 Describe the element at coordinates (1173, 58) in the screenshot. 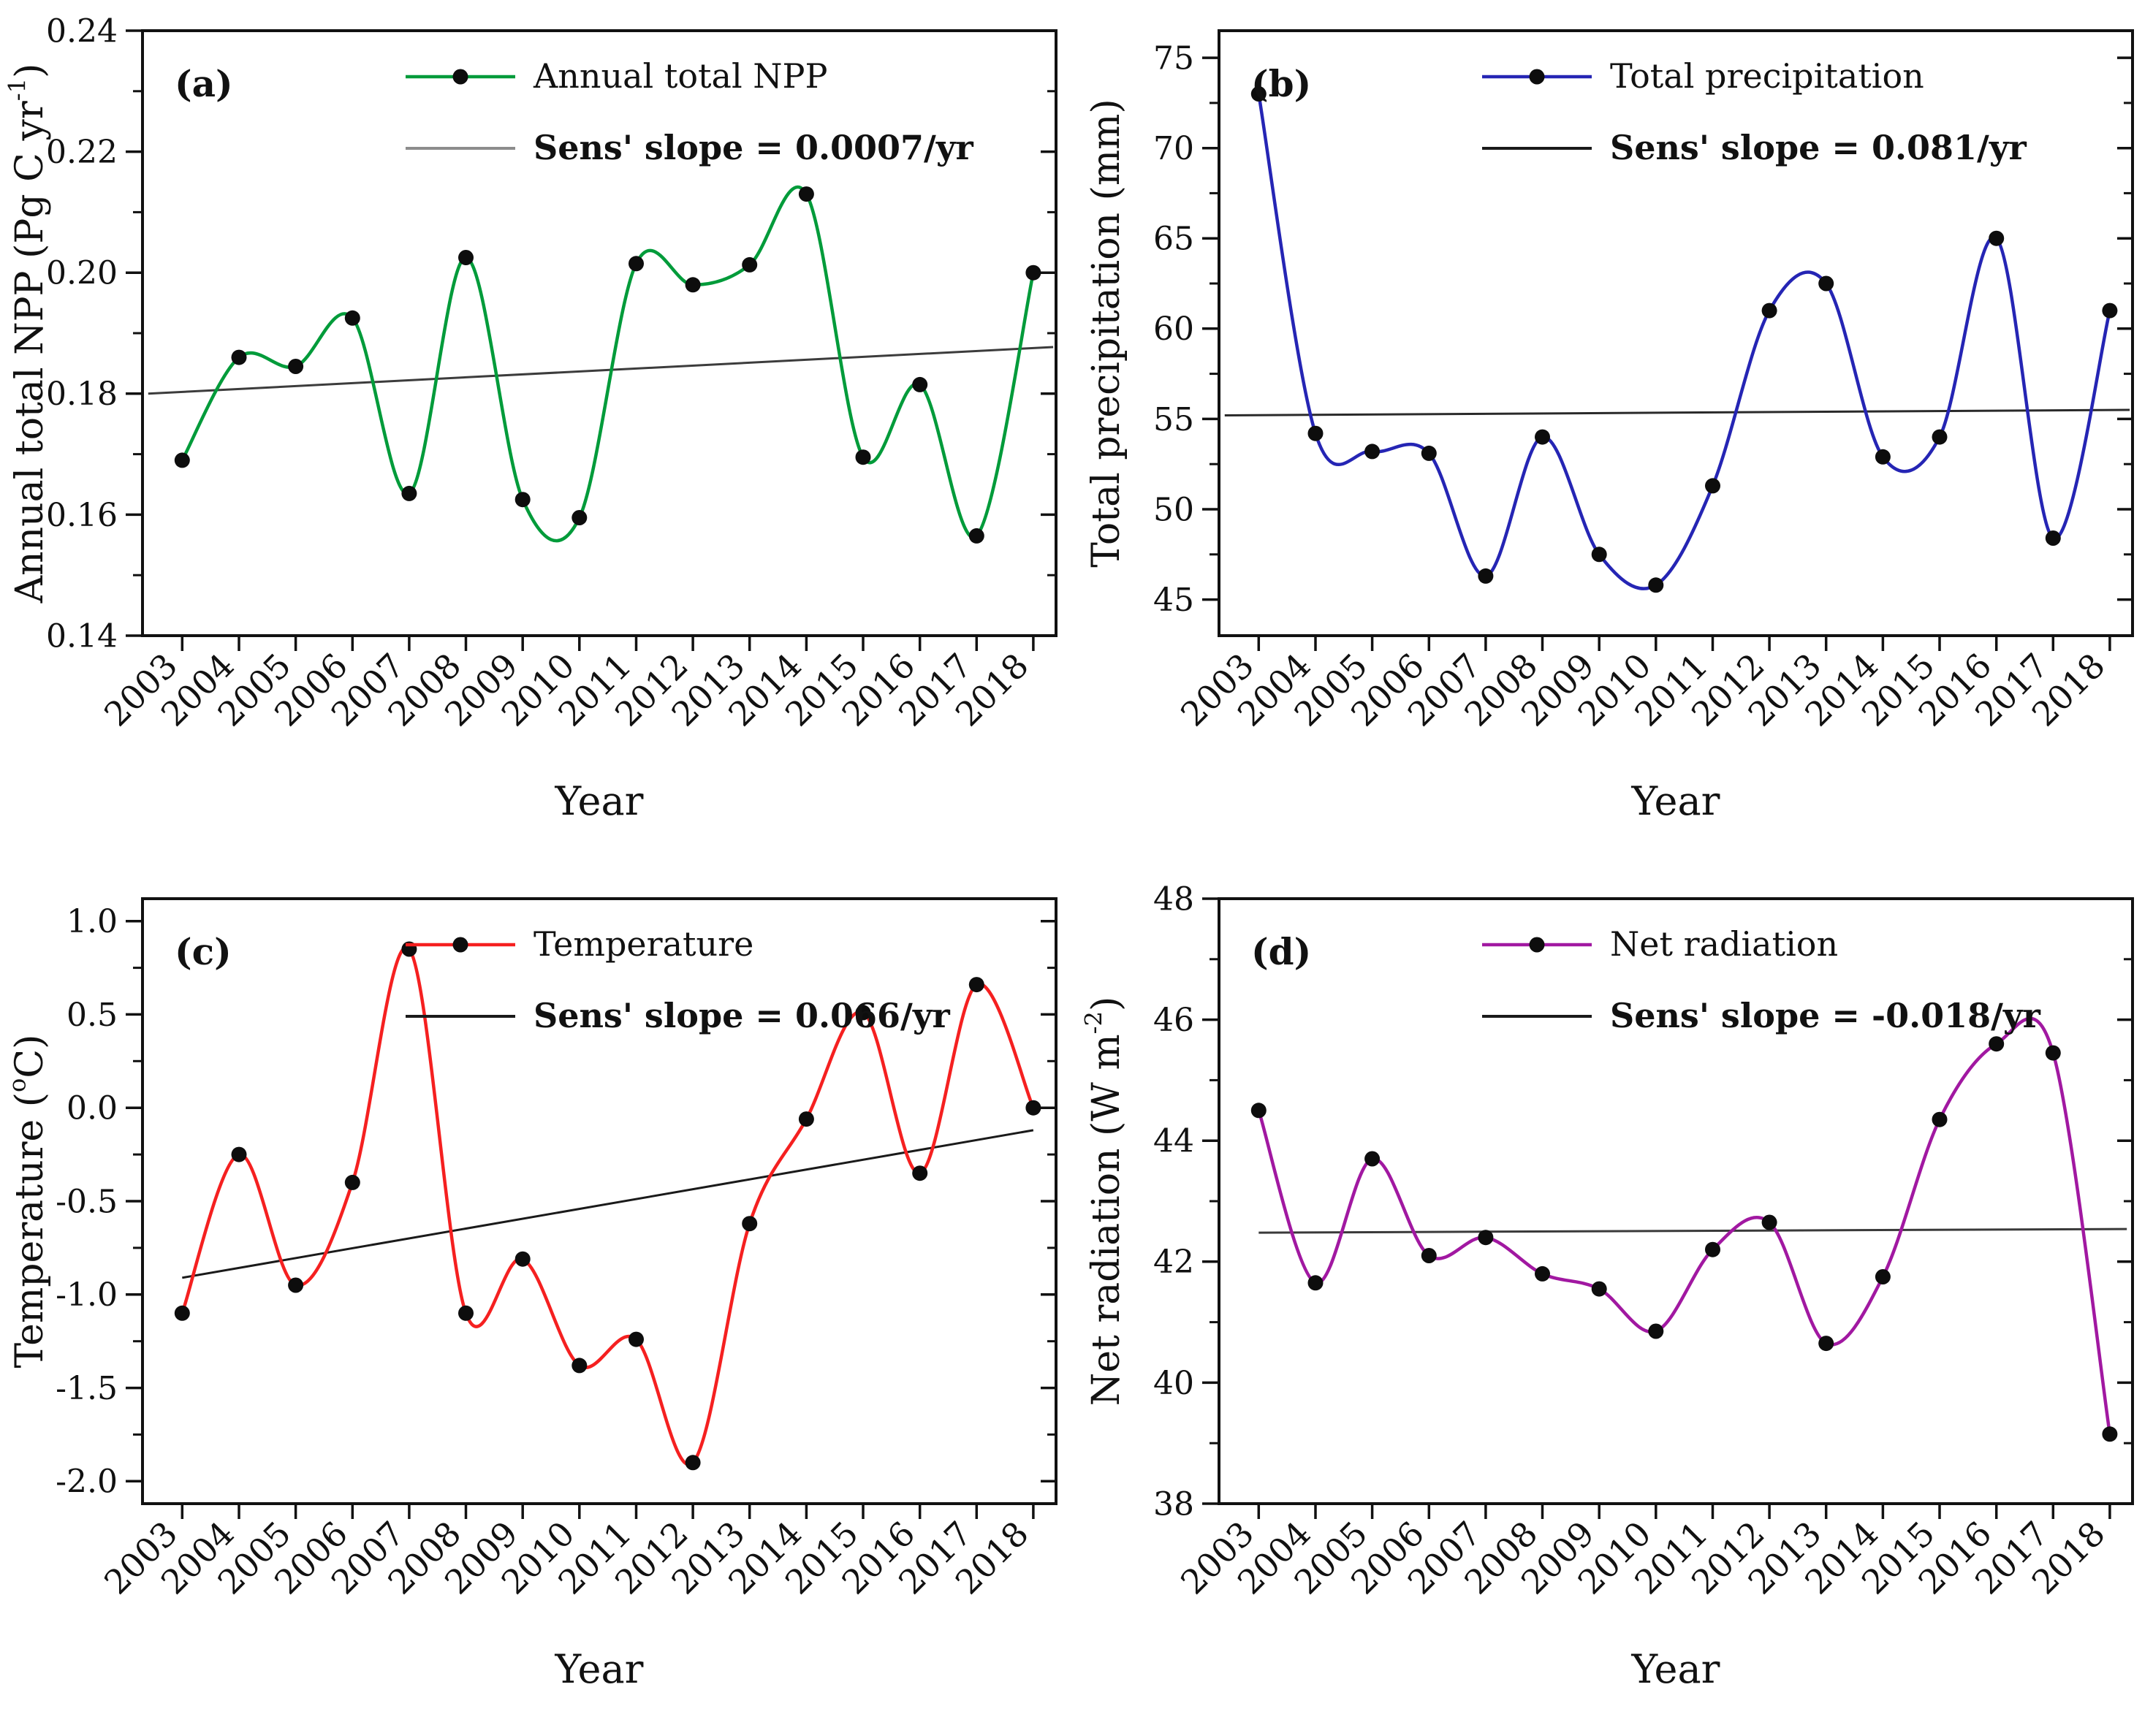

I see `y-tick-label: 75` at that location.